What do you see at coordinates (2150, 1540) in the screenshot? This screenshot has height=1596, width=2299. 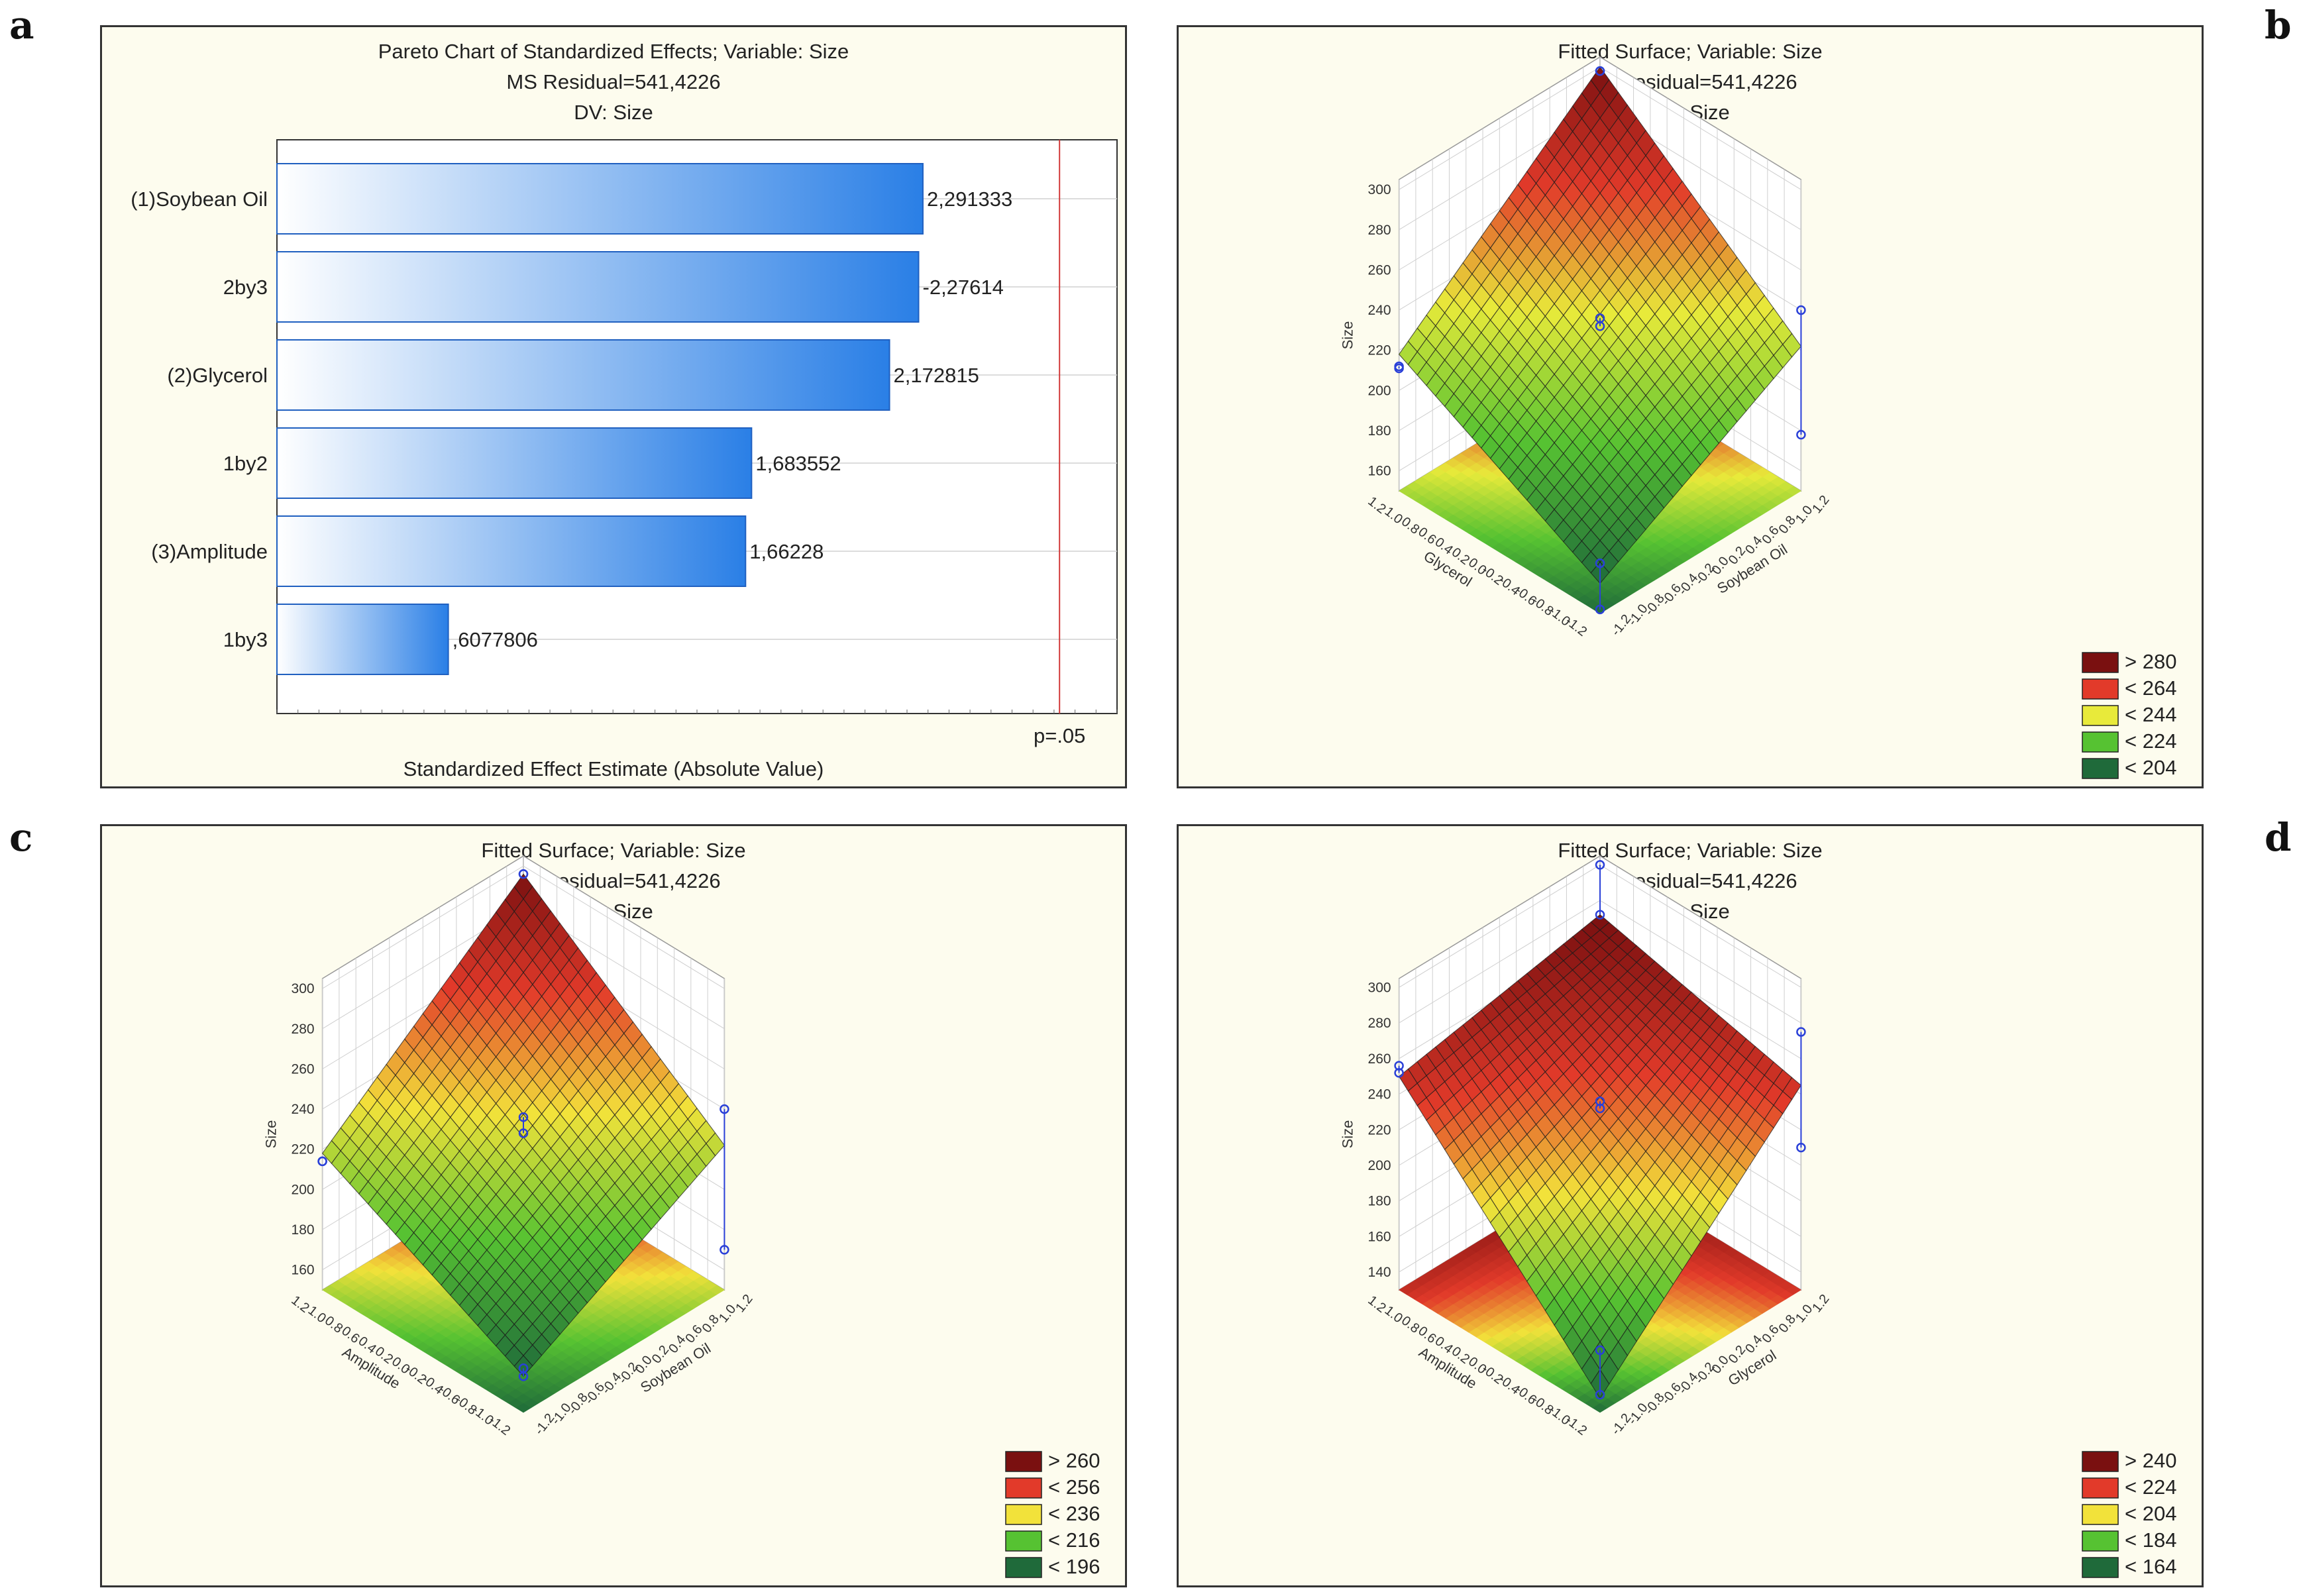 I see `legend-label: < 184` at bounding box center [2150, 1540].